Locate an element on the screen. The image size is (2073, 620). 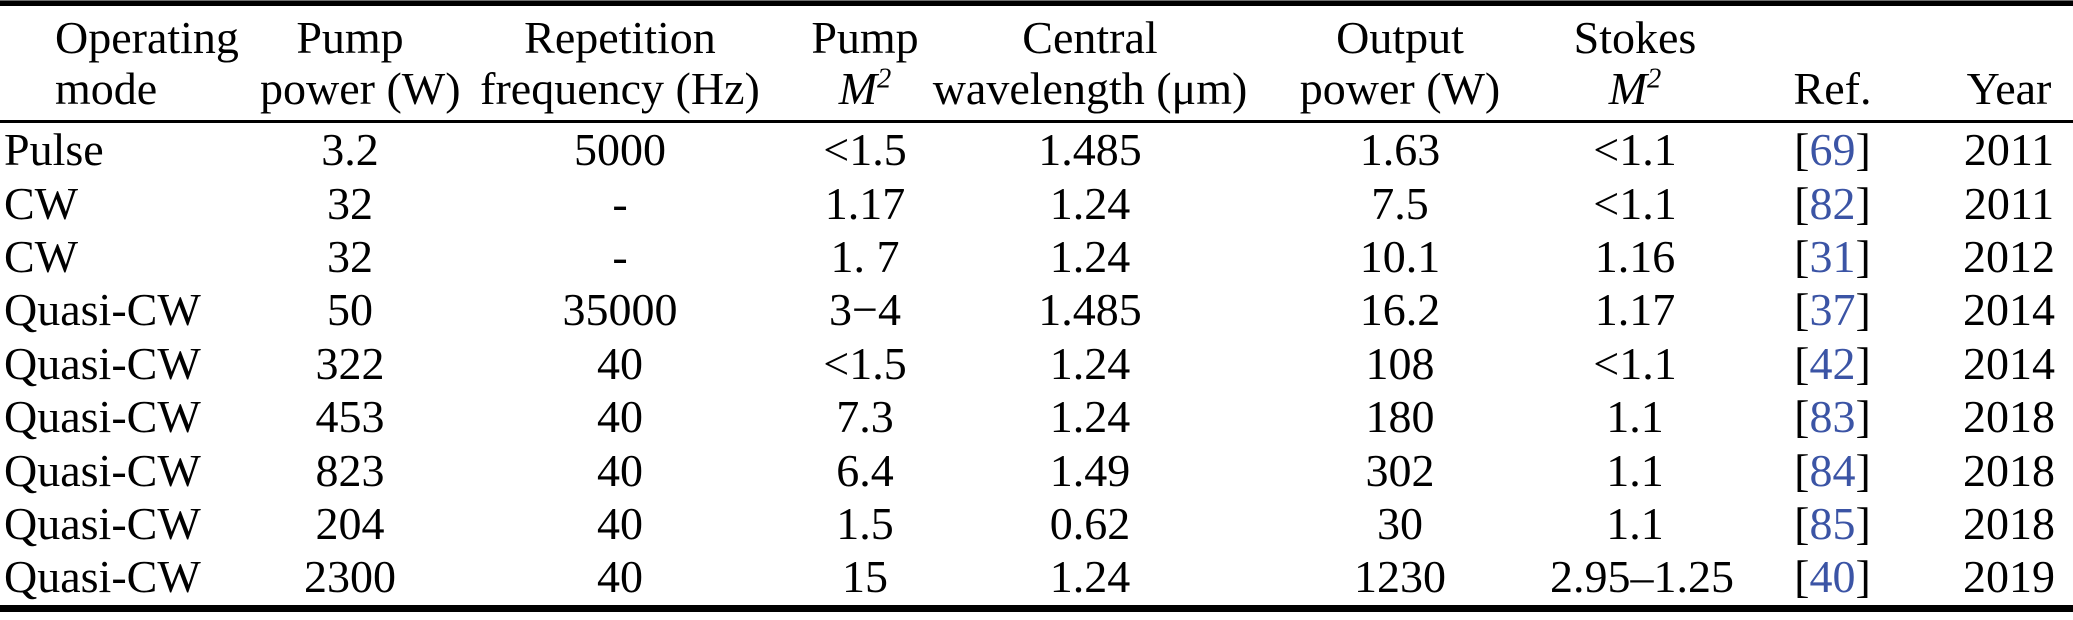
column-header-year: Year is located at coordinates (2009, 64).